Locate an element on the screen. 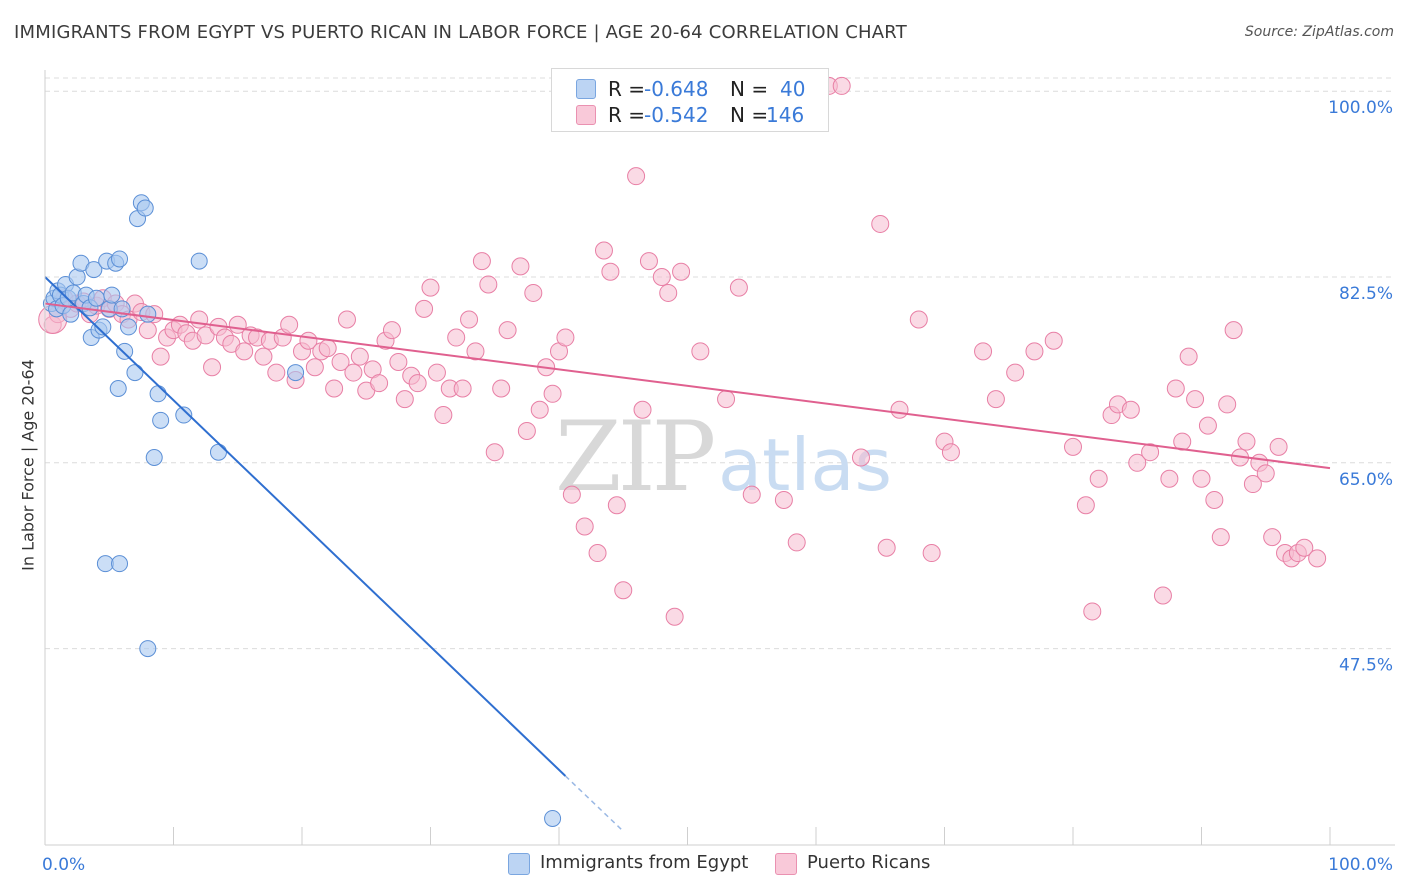 This screenshot has width=1406, height=892. x-tick-label-right: 100.0% is located at coordinates (1360, 865).